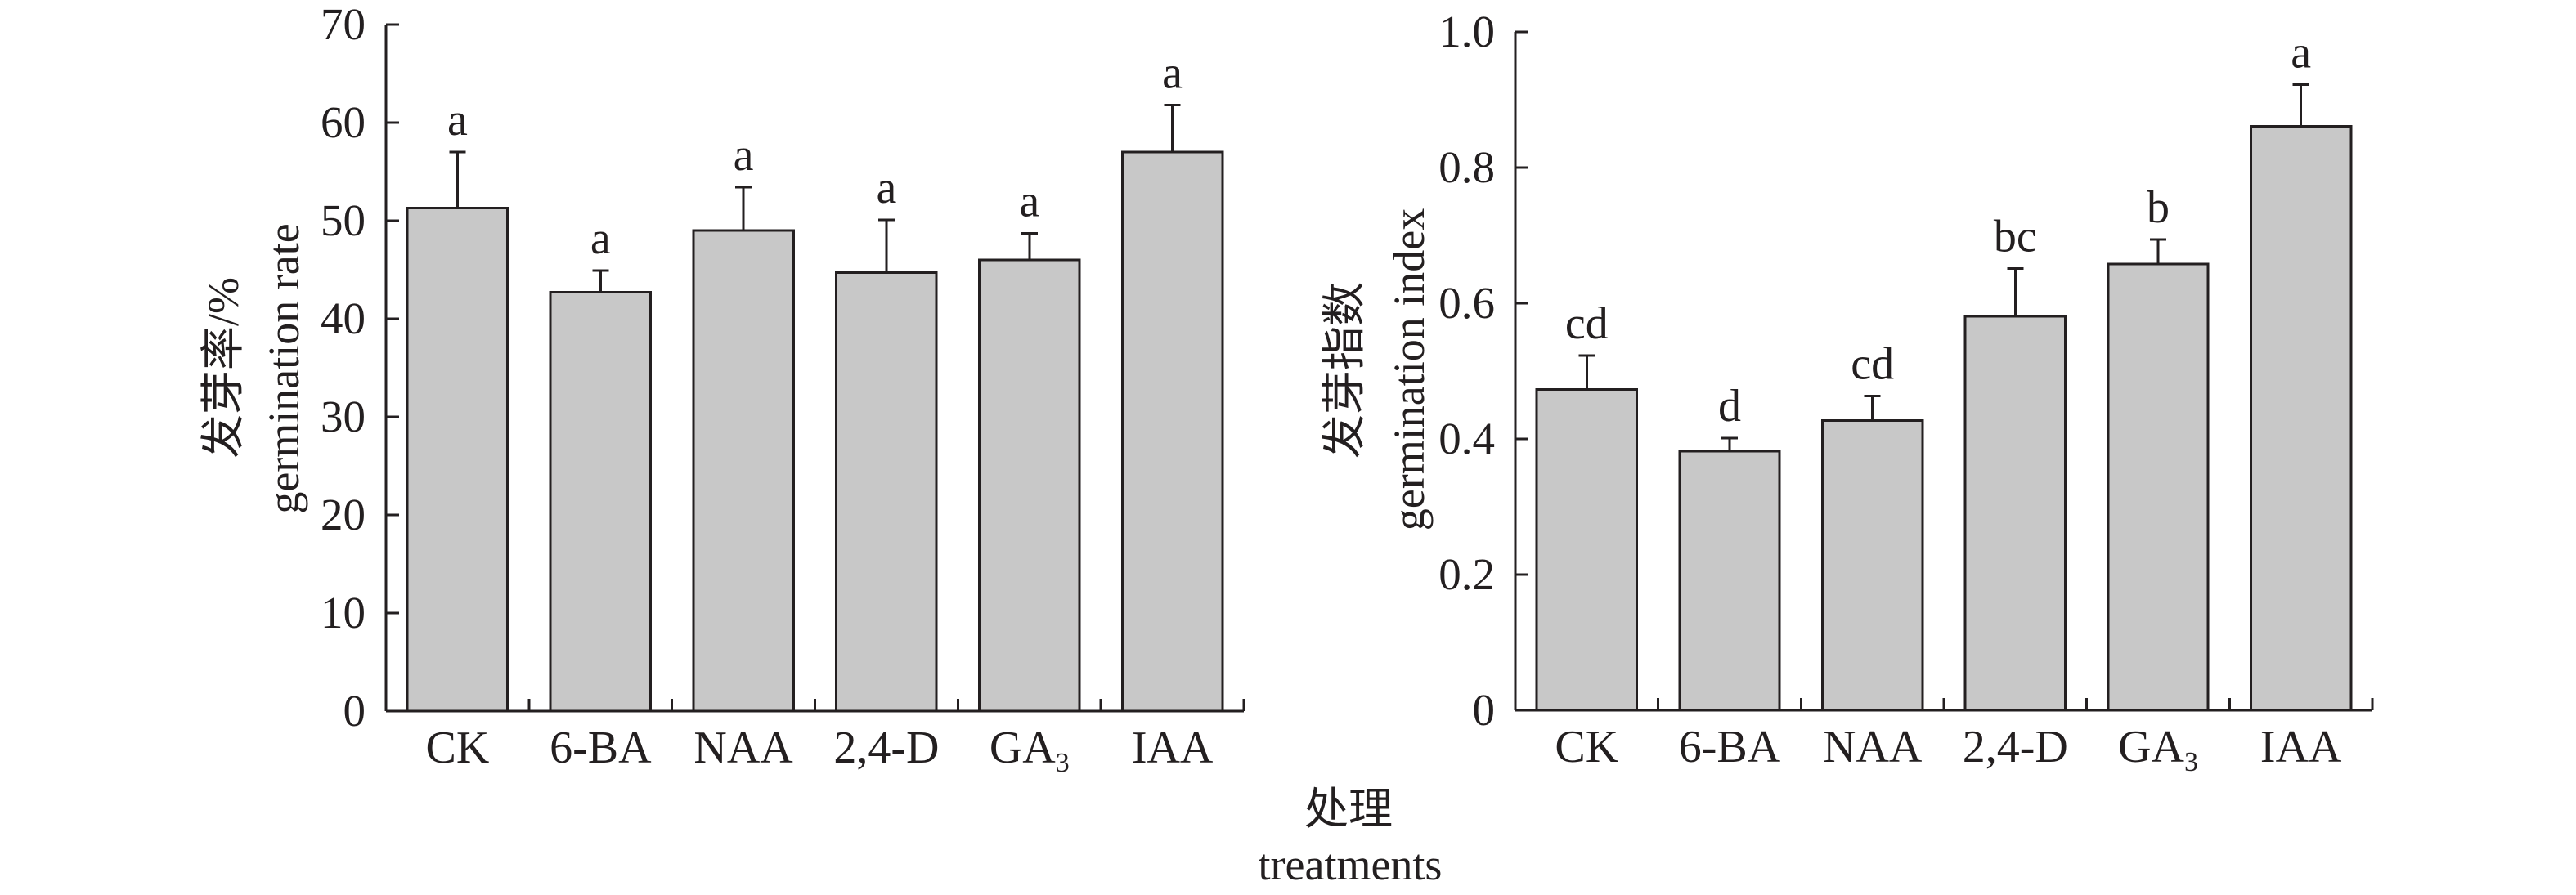 This screenshot has height=895, width=2576. I want to click on y-tick-label: 30, so click(343, 416).